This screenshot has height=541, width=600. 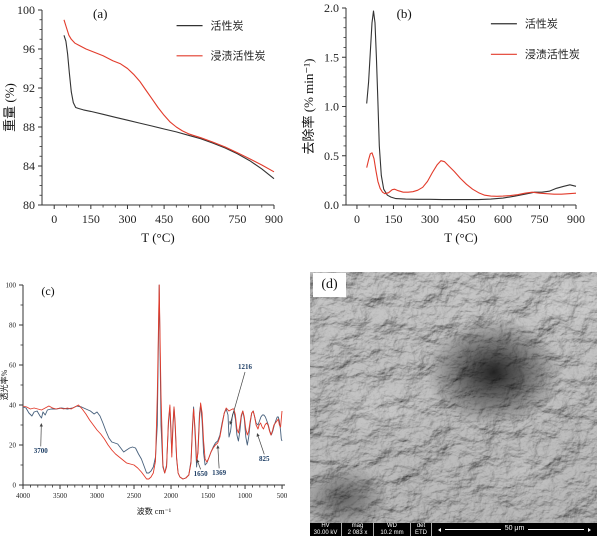 What do you see at coordinates (29, 49) in the screenshot?
I see `svg-text: 96` at bounding box center [29, 49].